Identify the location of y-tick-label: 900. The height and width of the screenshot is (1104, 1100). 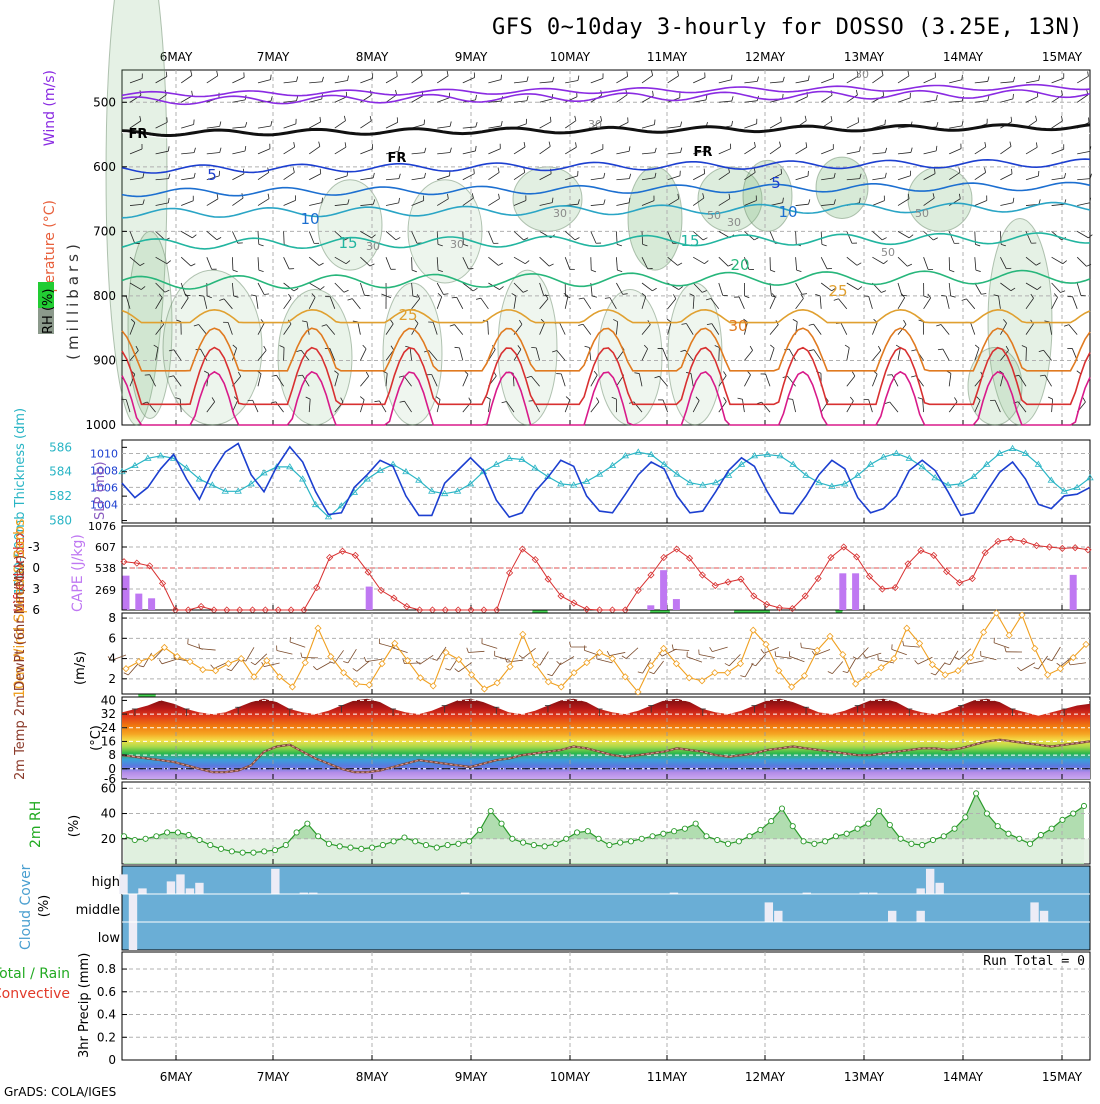
(104, 360).